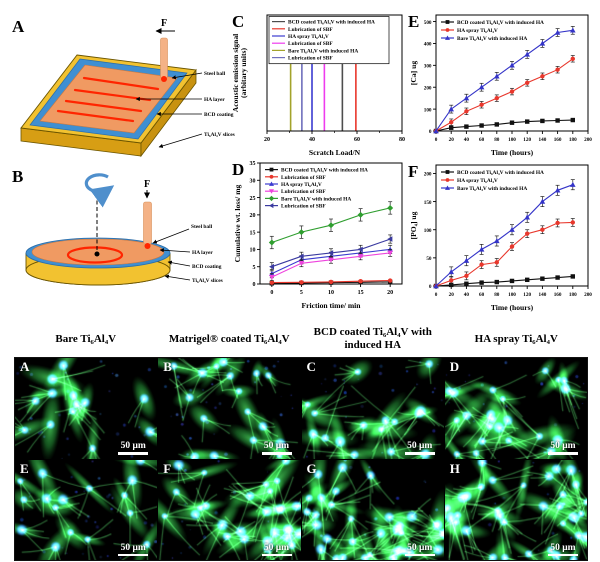  I want to click on micrograph-panel-E: E 50 μm, so click(86, 509).